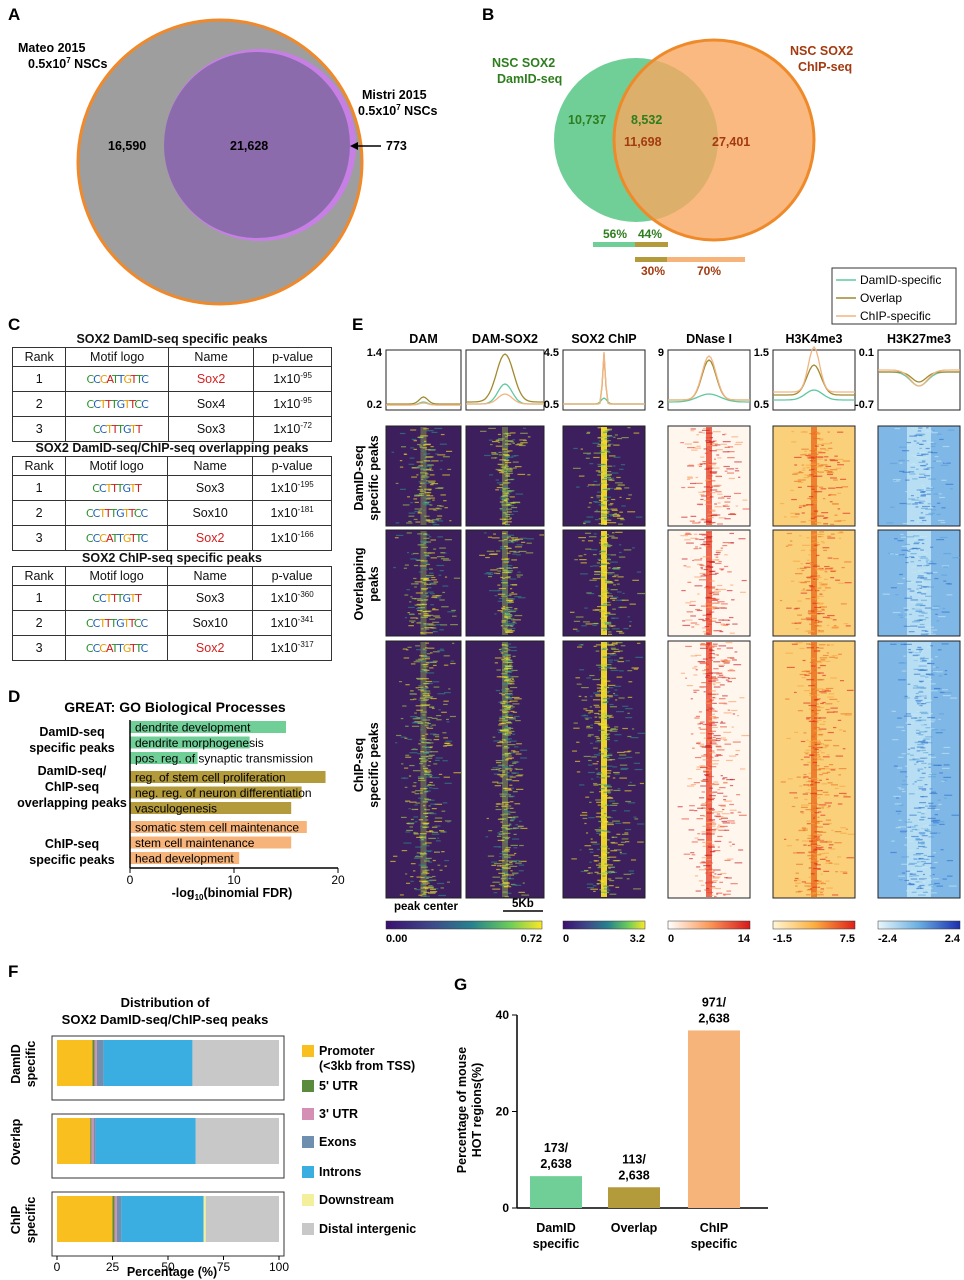 Image resolution: width=964 pixels, height=1280 pixels. I want to click on motif-pvalue: 1x10-360, so click(292, 598).